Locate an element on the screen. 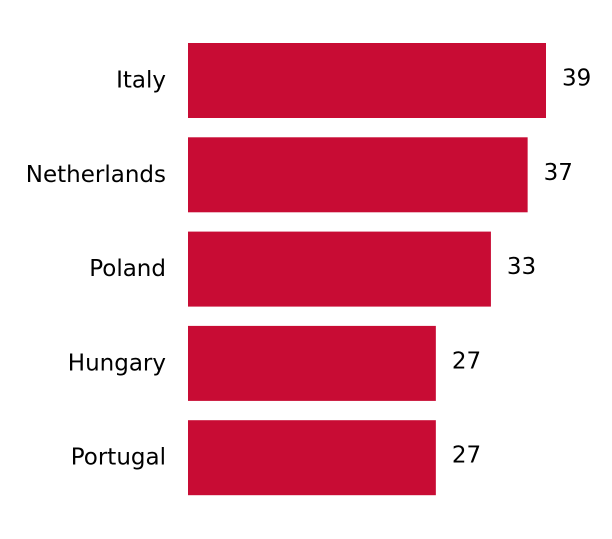  category-label-hungary: Hungary is located at coordinates (117, 363).